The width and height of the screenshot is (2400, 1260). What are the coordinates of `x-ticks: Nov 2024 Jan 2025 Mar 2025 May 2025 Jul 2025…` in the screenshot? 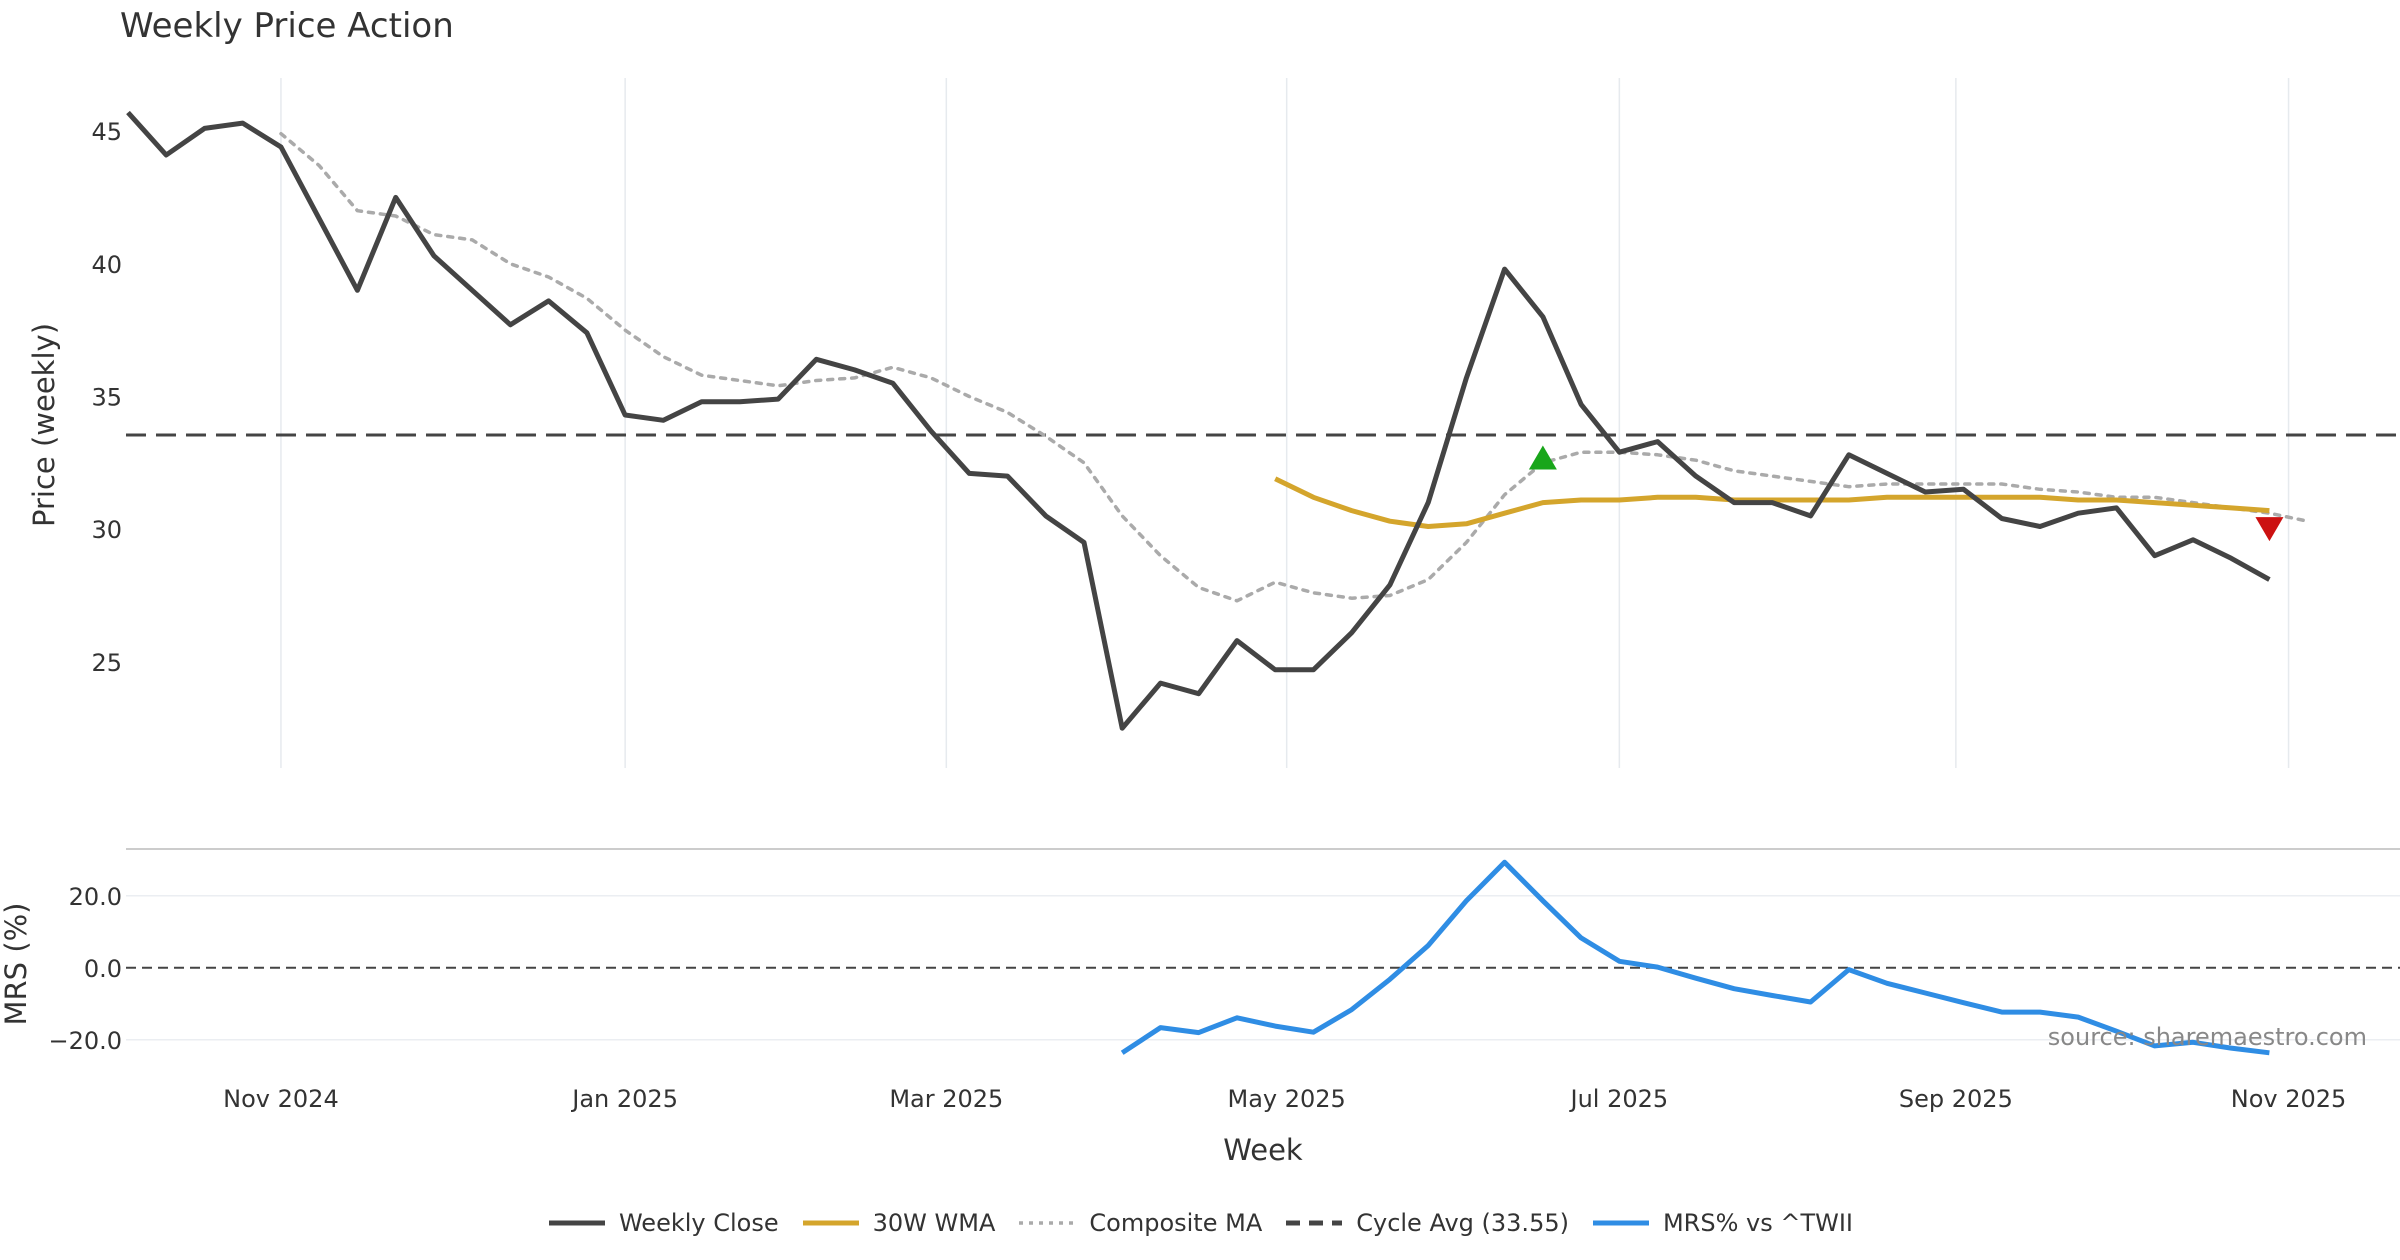 It's located at (1284, 1099).